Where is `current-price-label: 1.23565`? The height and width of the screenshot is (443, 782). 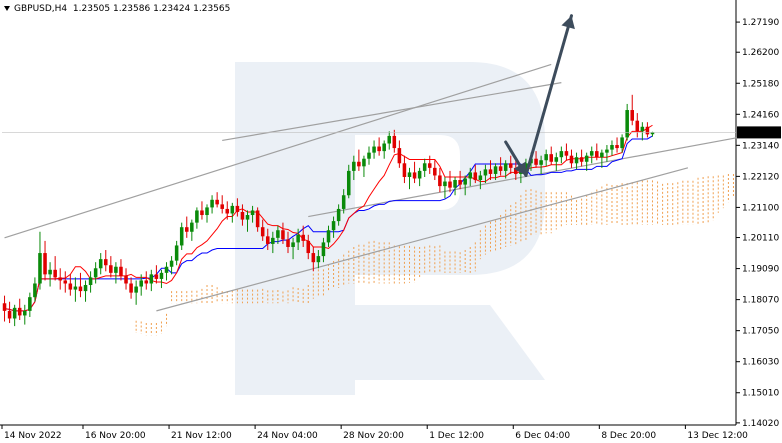 current-price-label: 1.23565 is located at coordinates (758, 133).